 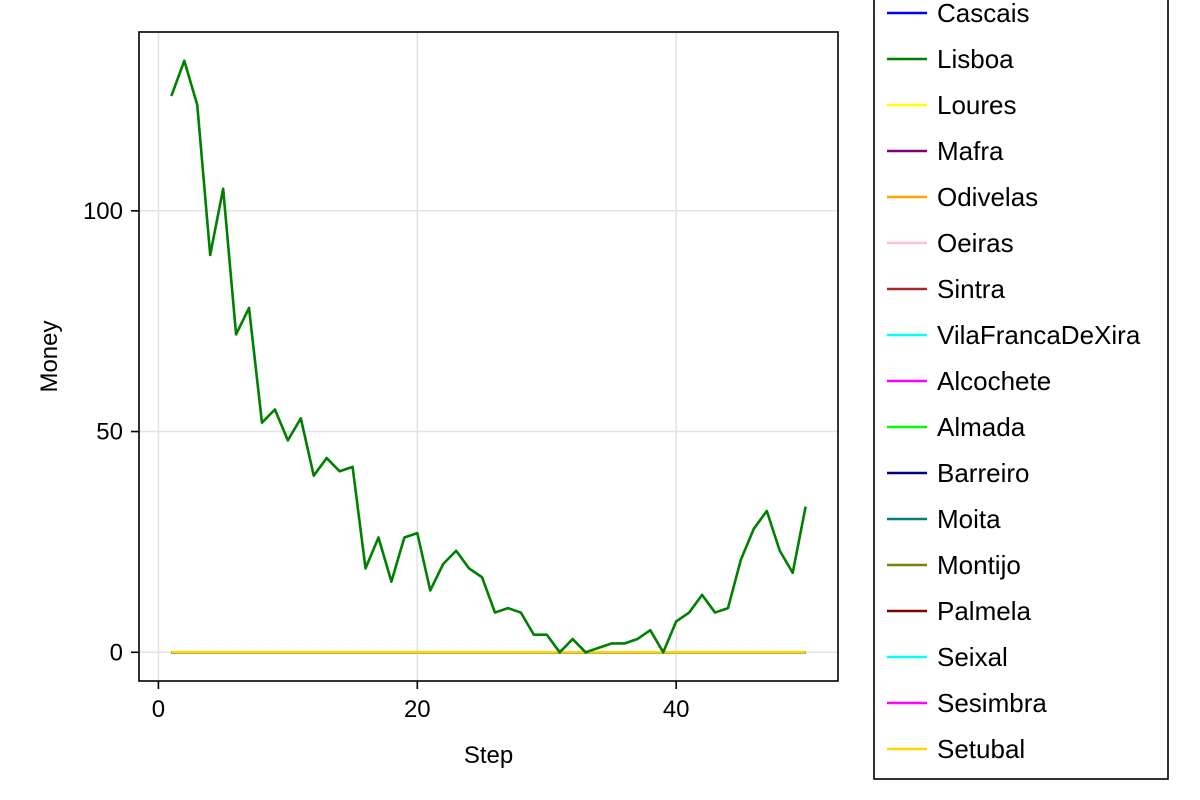 What do you see at coordinates (103, 211) in the screenshot?
I see `y-tick-label: 100` at bounding box center [103, 211].